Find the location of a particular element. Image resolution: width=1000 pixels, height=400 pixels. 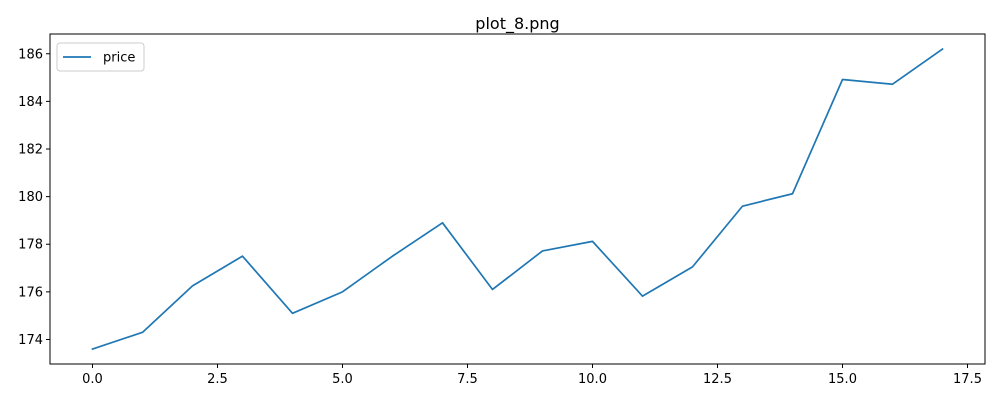

y-tick-label: 180 is located at coordinates (30, 197).